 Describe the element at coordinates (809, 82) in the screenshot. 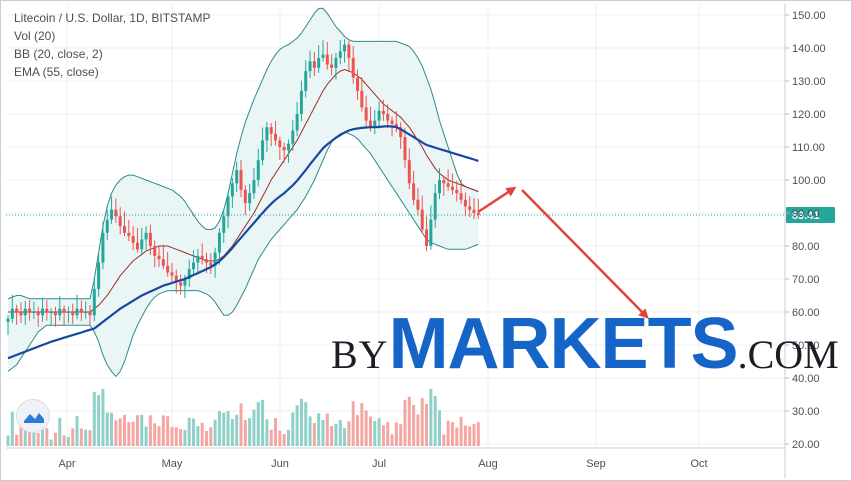

I see `y-tick-label: 130.00` at that location.